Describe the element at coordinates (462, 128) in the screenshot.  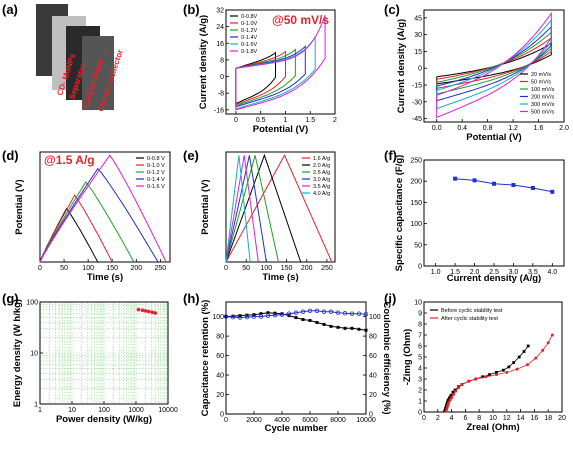
I see `x-tick-label-c: 0.4` at that location.